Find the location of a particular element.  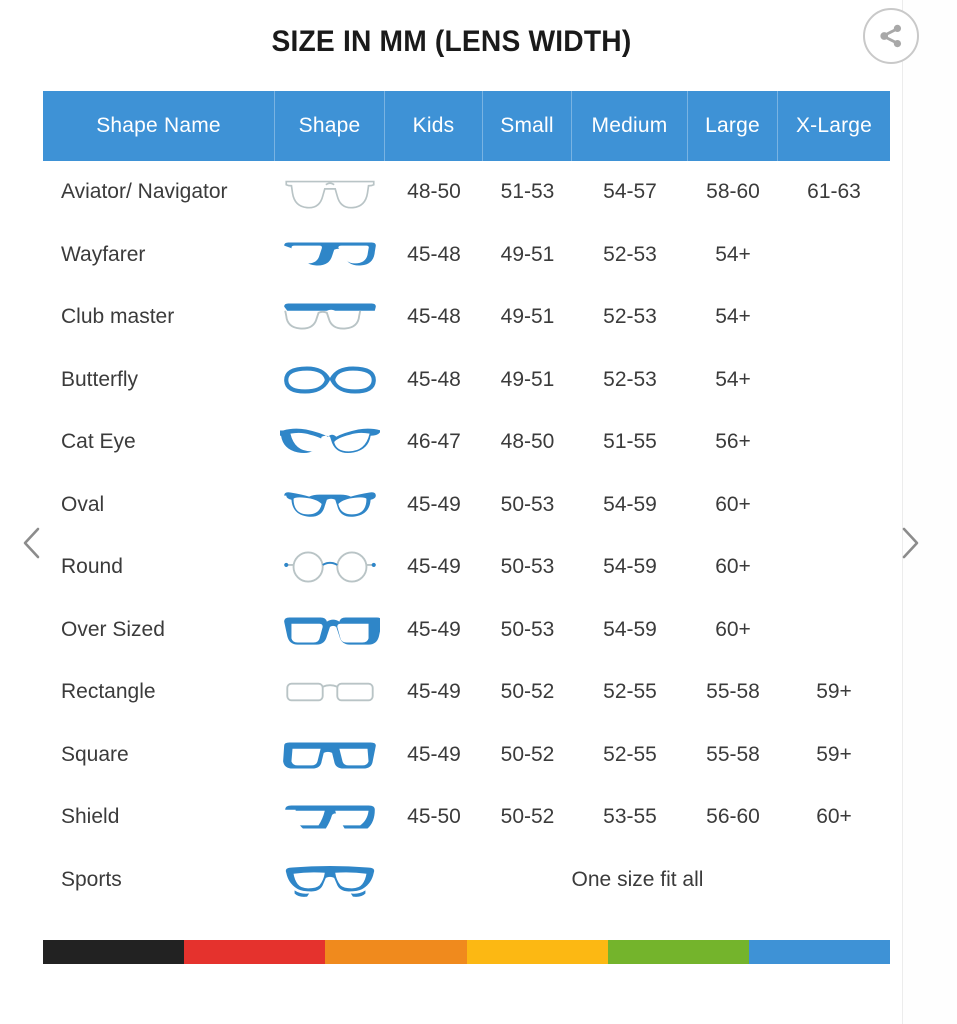

table-row: Sports One size fit all is located at coordinates (466, 880).